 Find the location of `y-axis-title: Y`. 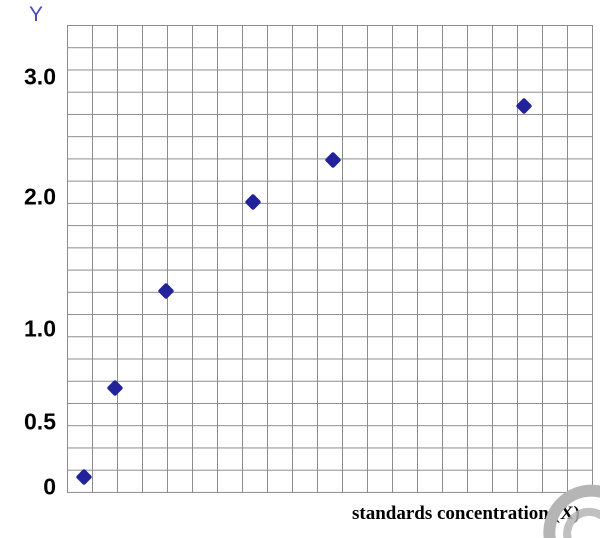

y-axis-title: Y is located at coordinates (36, 14).